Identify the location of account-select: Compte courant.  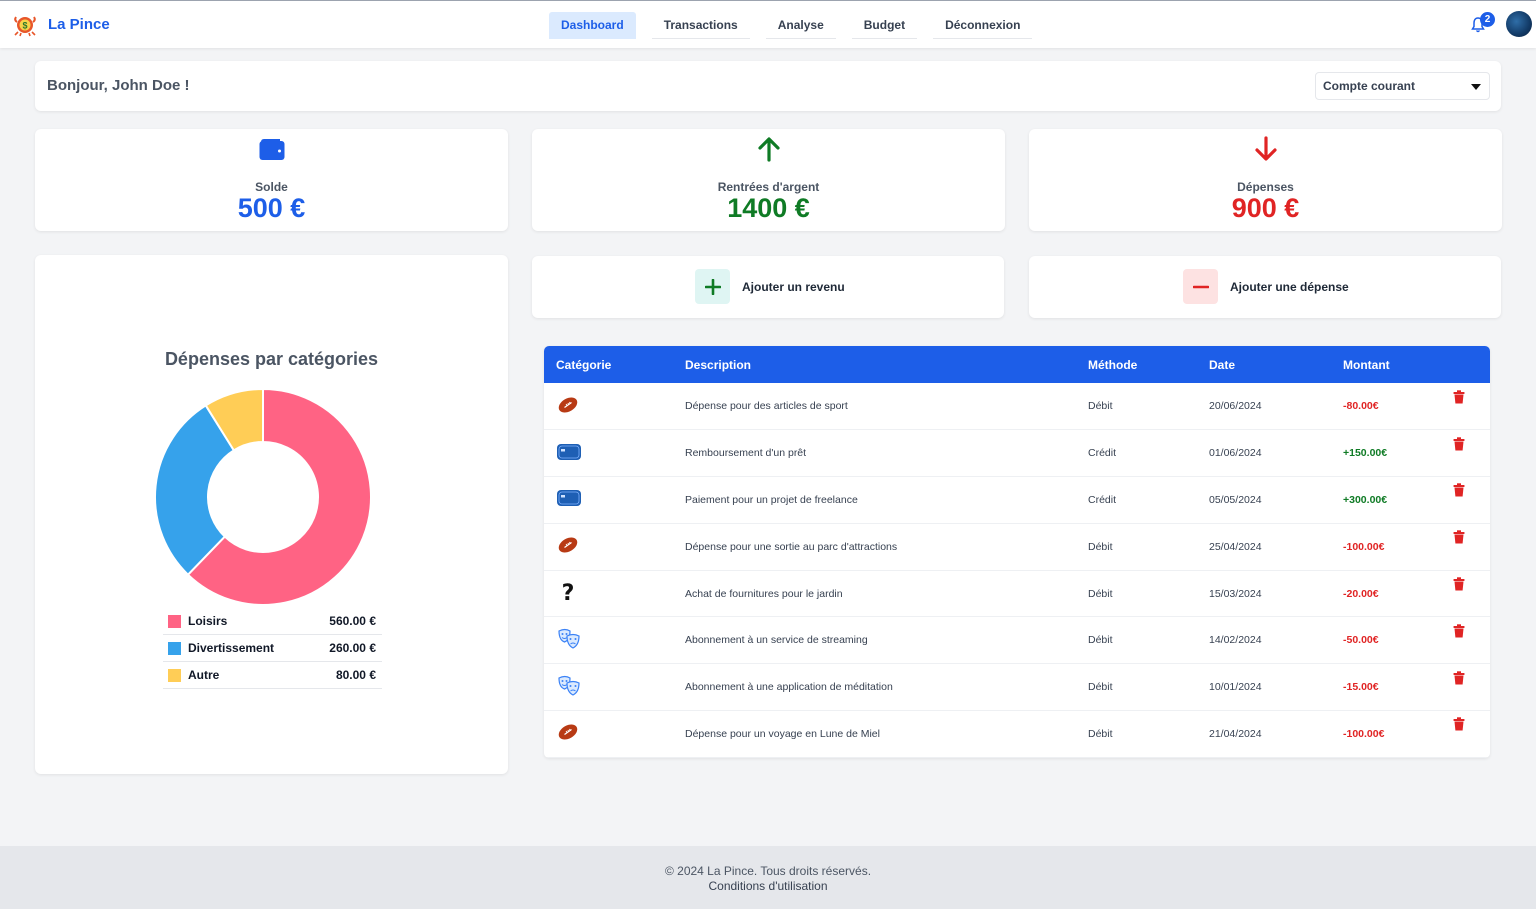
(1402, 86).